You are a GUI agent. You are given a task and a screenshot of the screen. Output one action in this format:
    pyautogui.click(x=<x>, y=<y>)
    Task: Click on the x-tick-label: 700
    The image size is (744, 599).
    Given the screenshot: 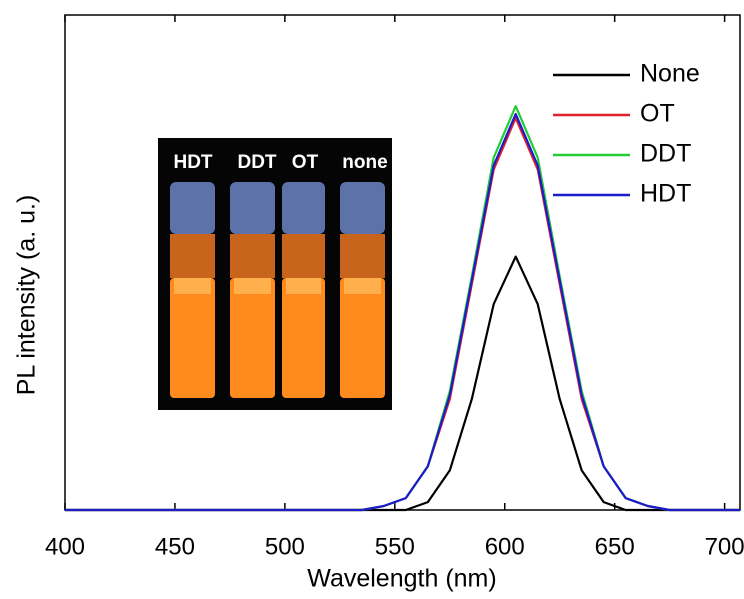 What is the action you would take?
    pyautogui.click(x=724, y=546)
    